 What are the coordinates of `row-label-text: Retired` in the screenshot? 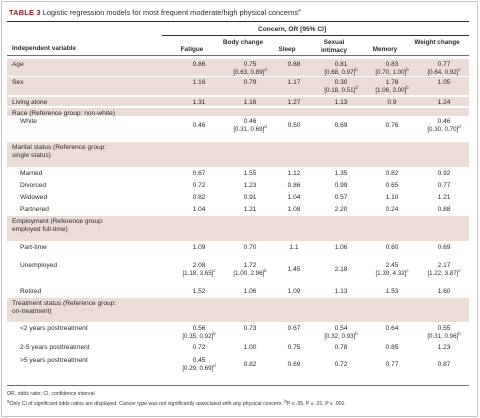 It's located at (31, 291).